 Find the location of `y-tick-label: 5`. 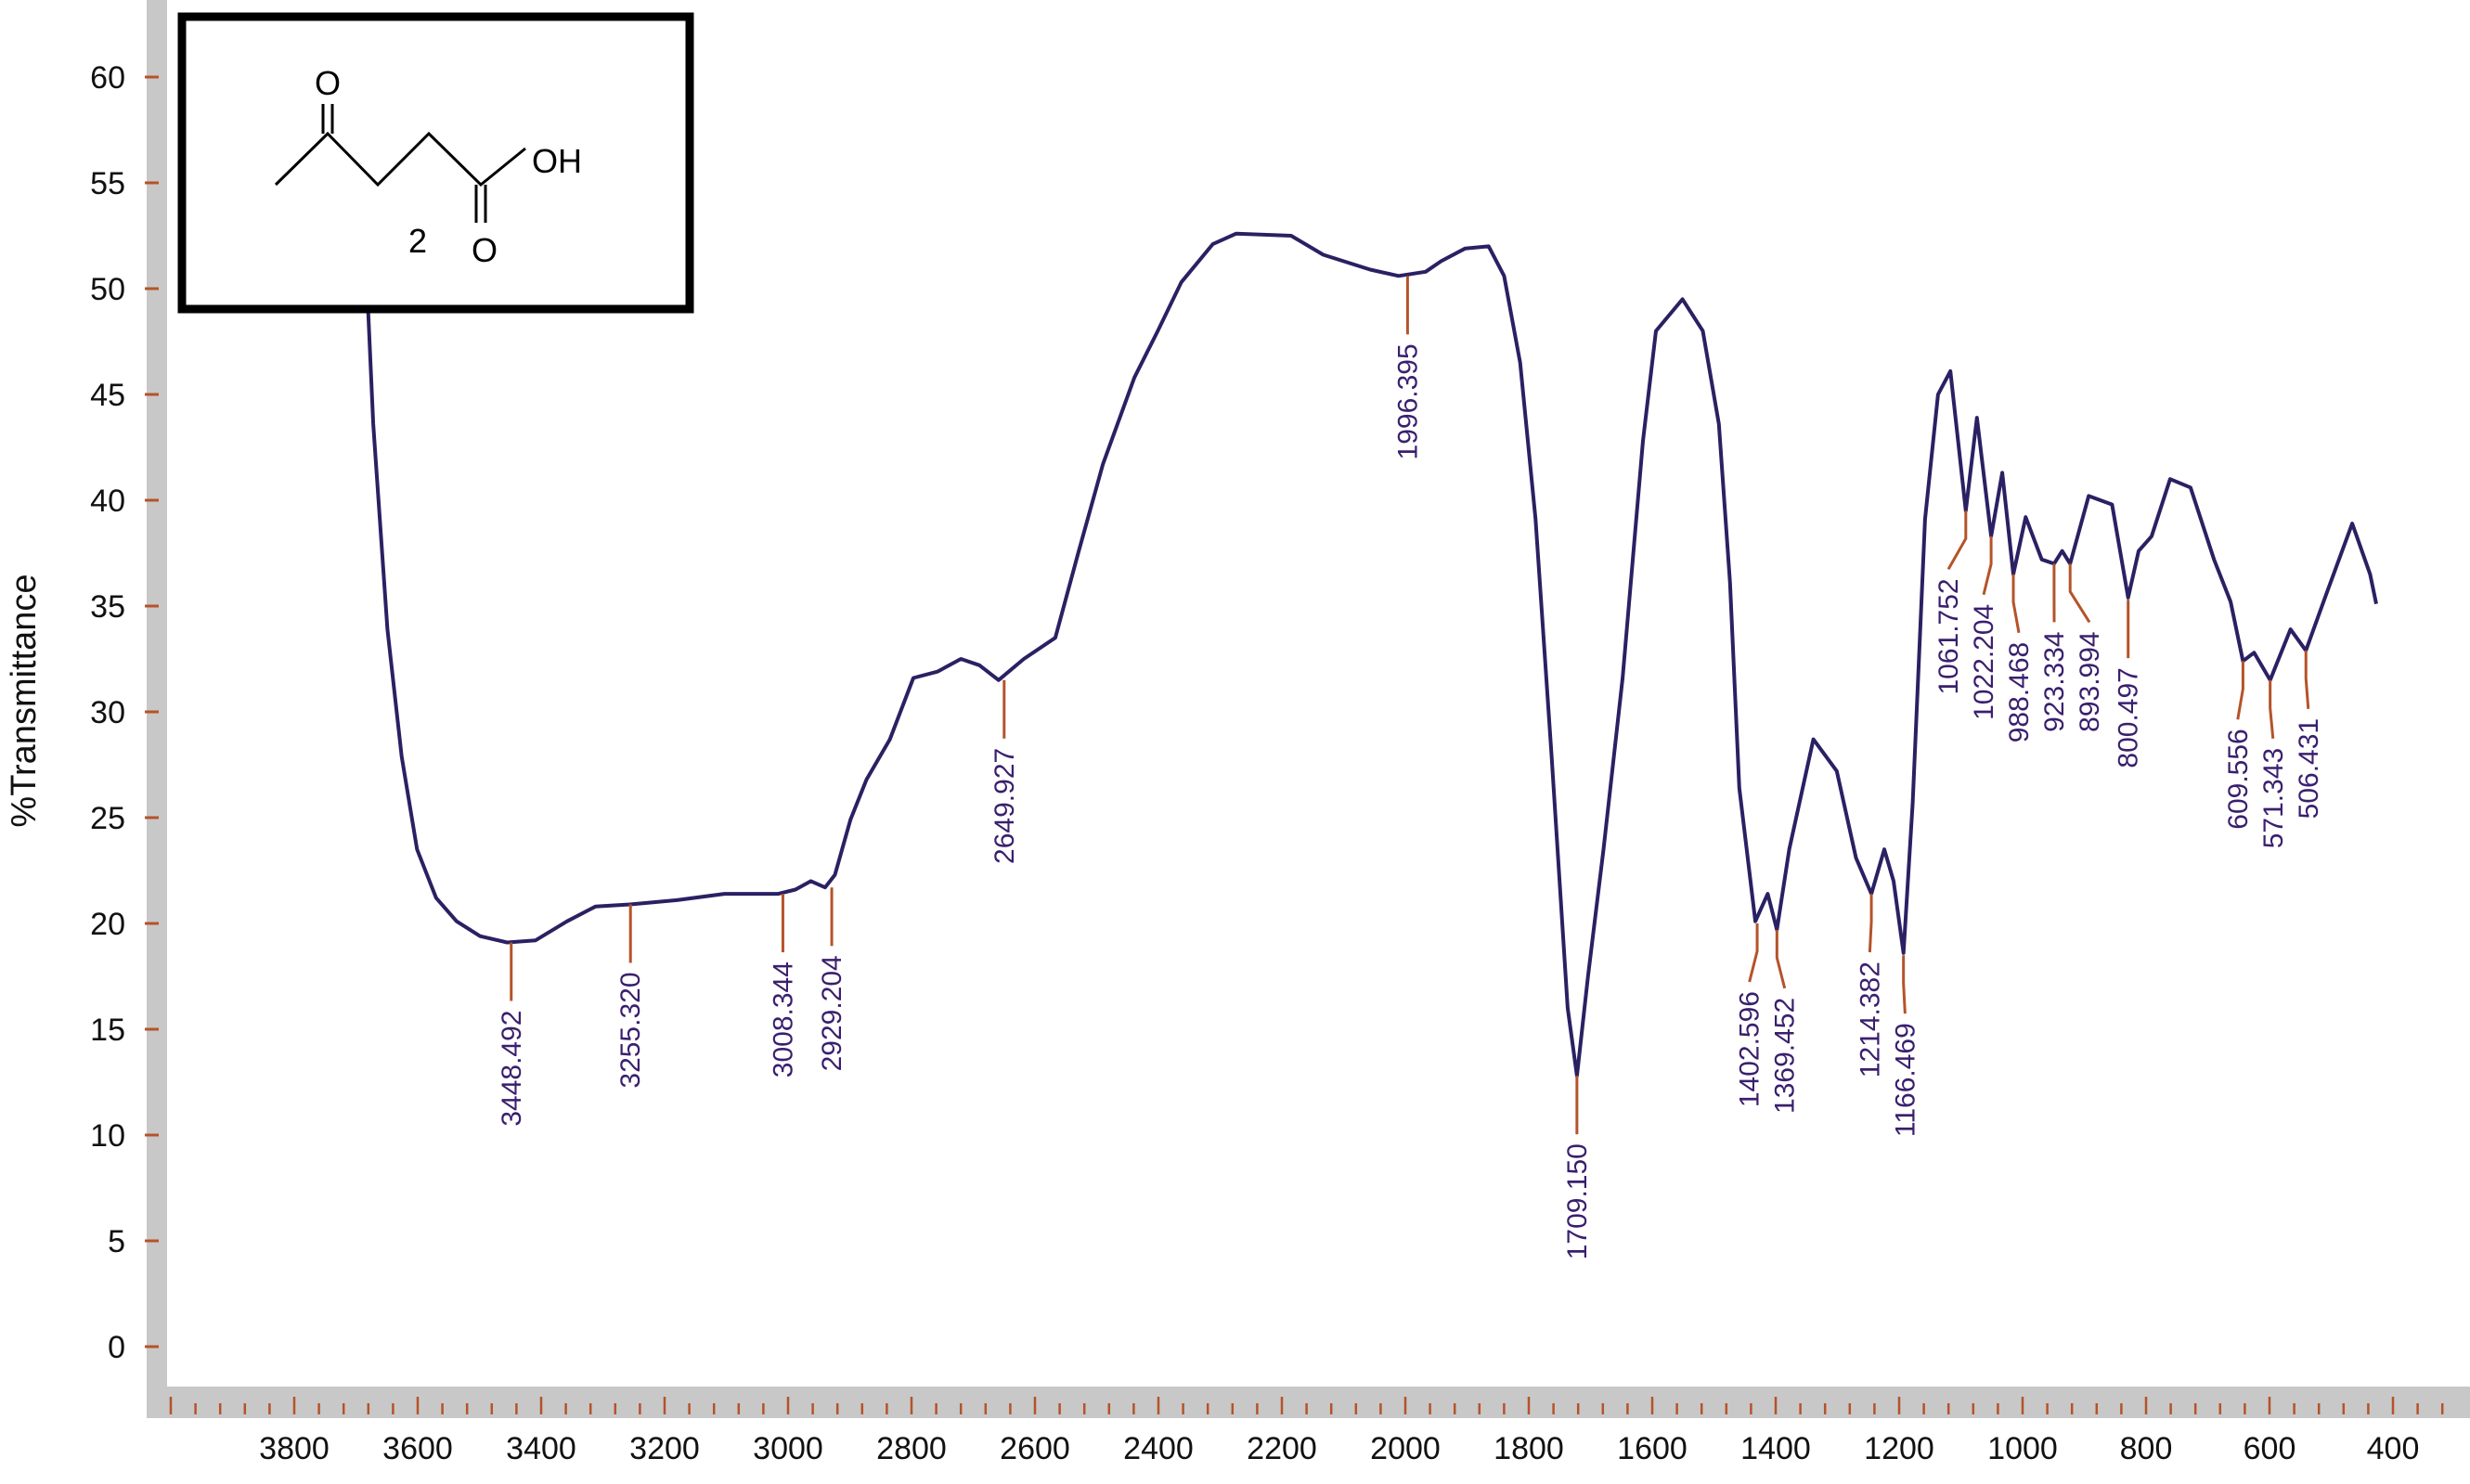

y-tick-label: 5 is located at coordinates (116, 1242).